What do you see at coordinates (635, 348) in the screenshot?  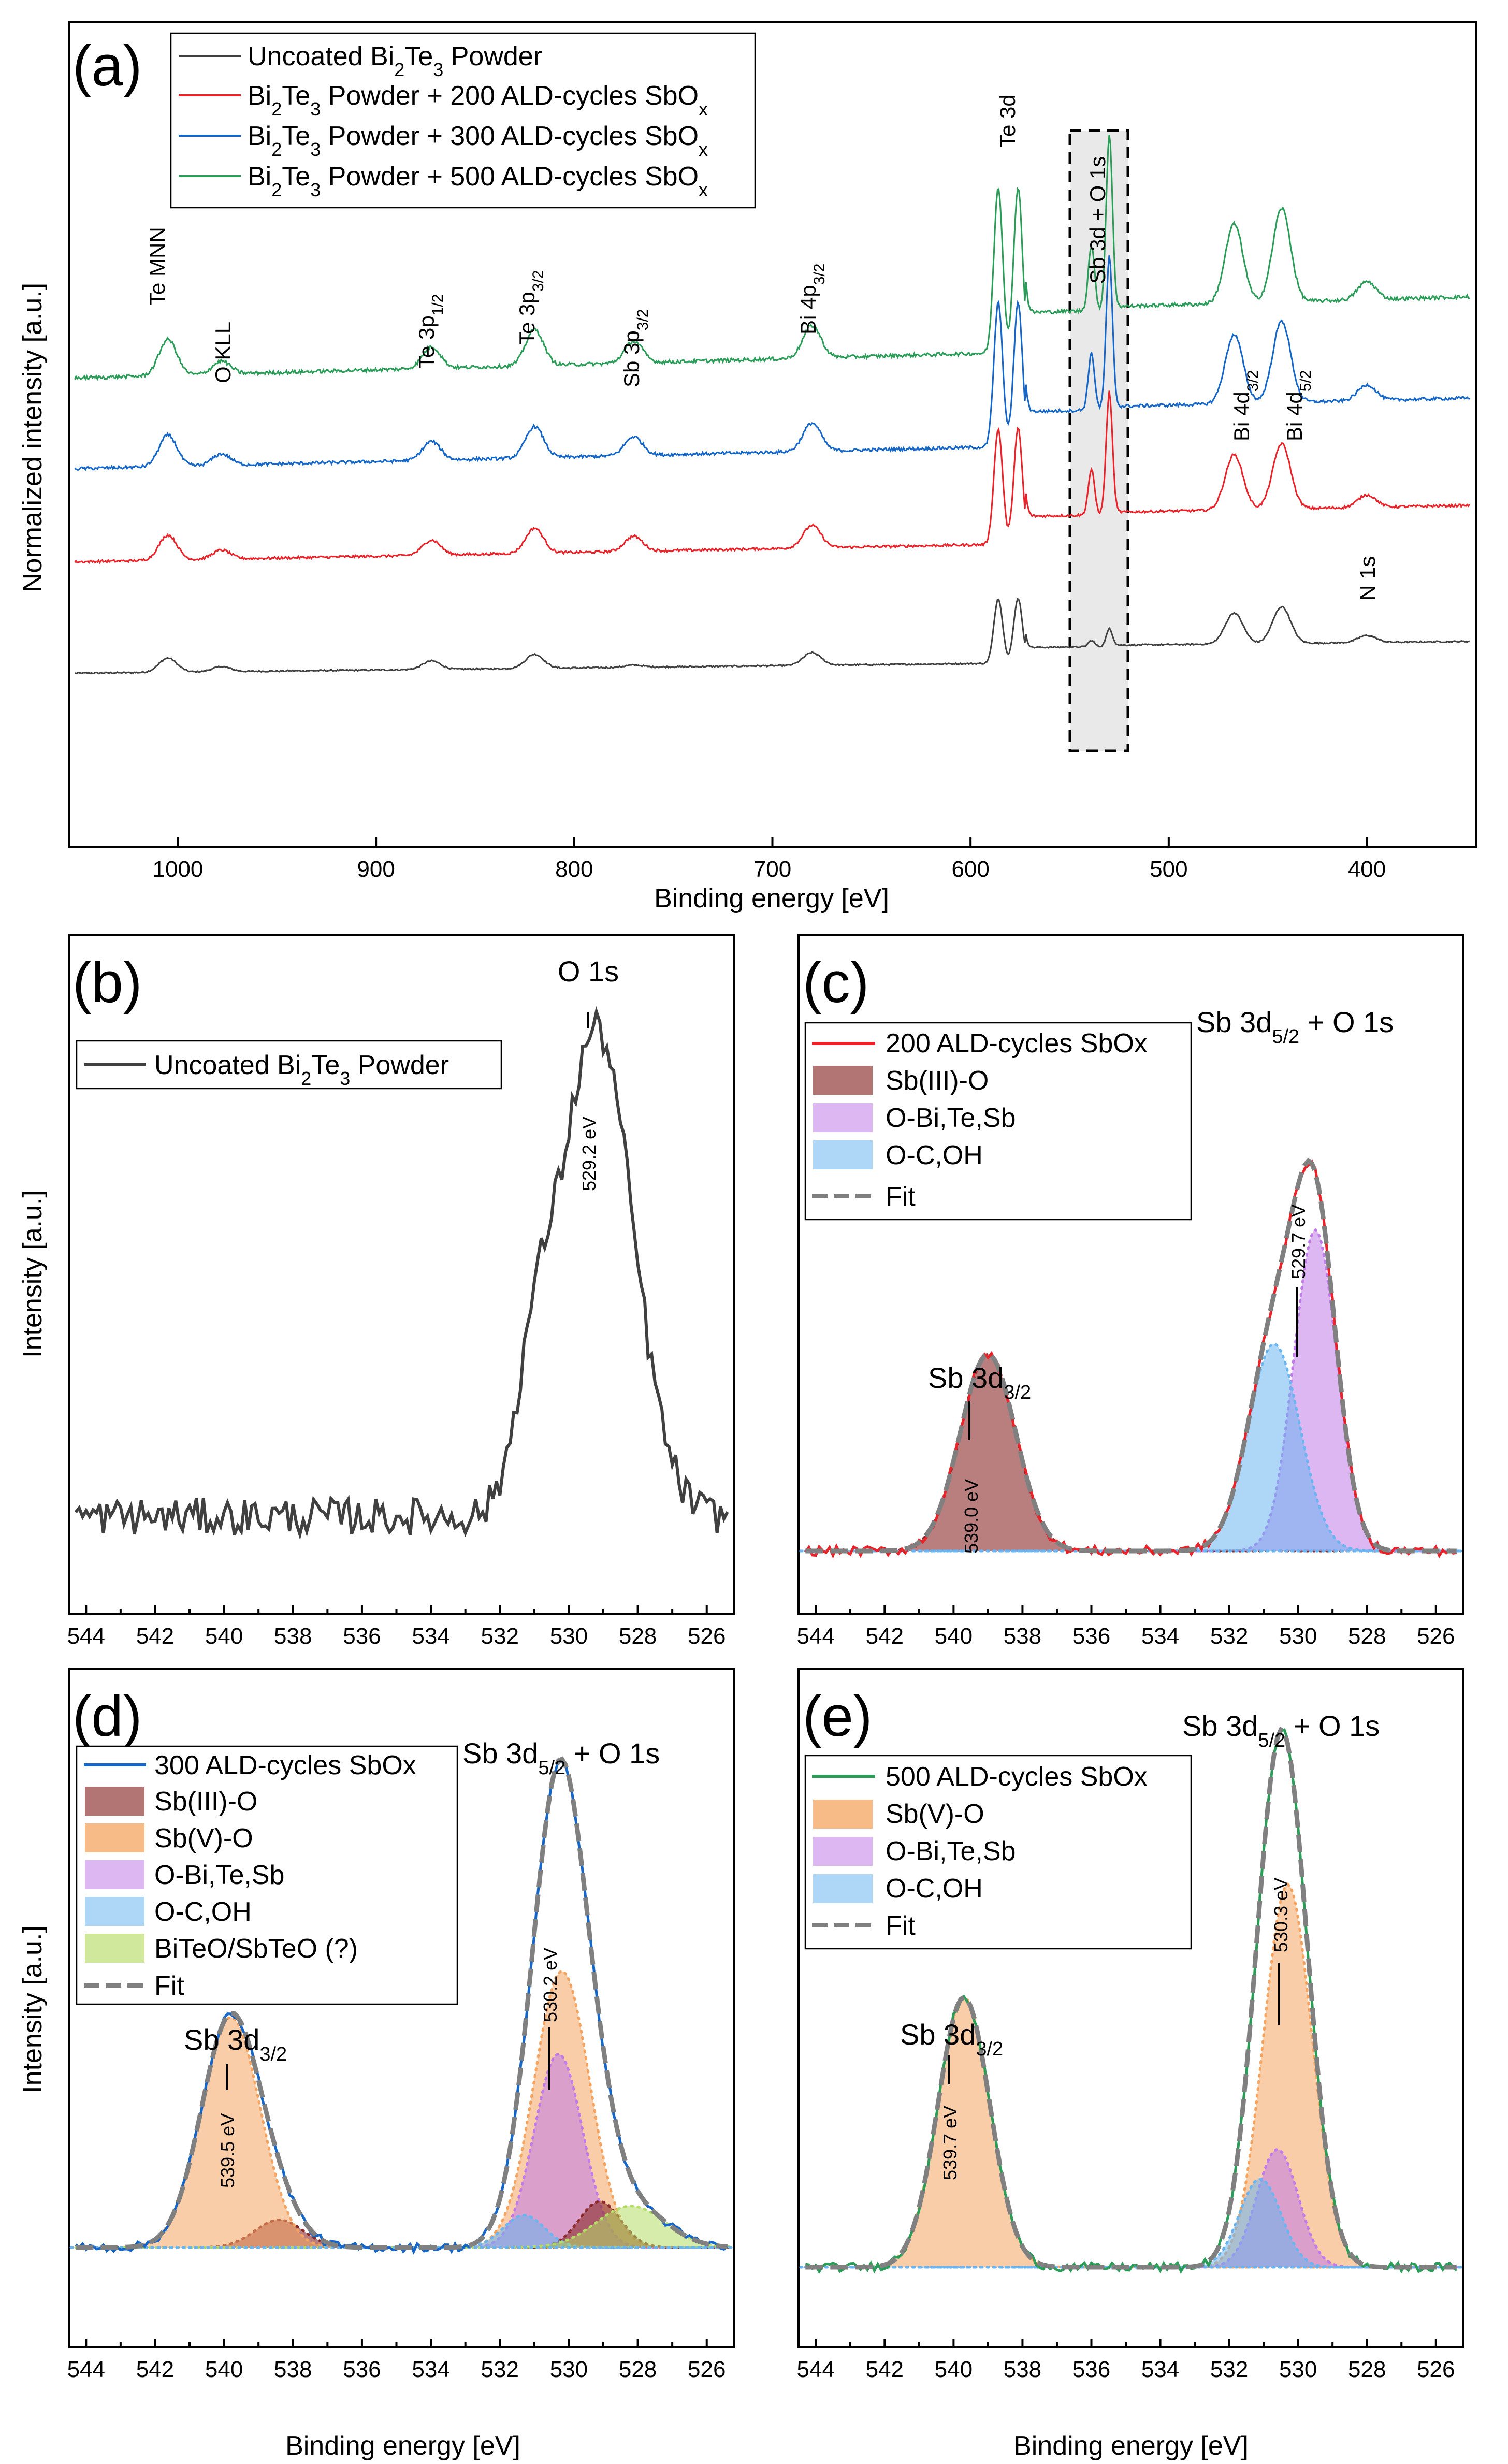 I see `peak-label-sb-3p32: Sb 3p3/2` at bounding box center [635, 348].